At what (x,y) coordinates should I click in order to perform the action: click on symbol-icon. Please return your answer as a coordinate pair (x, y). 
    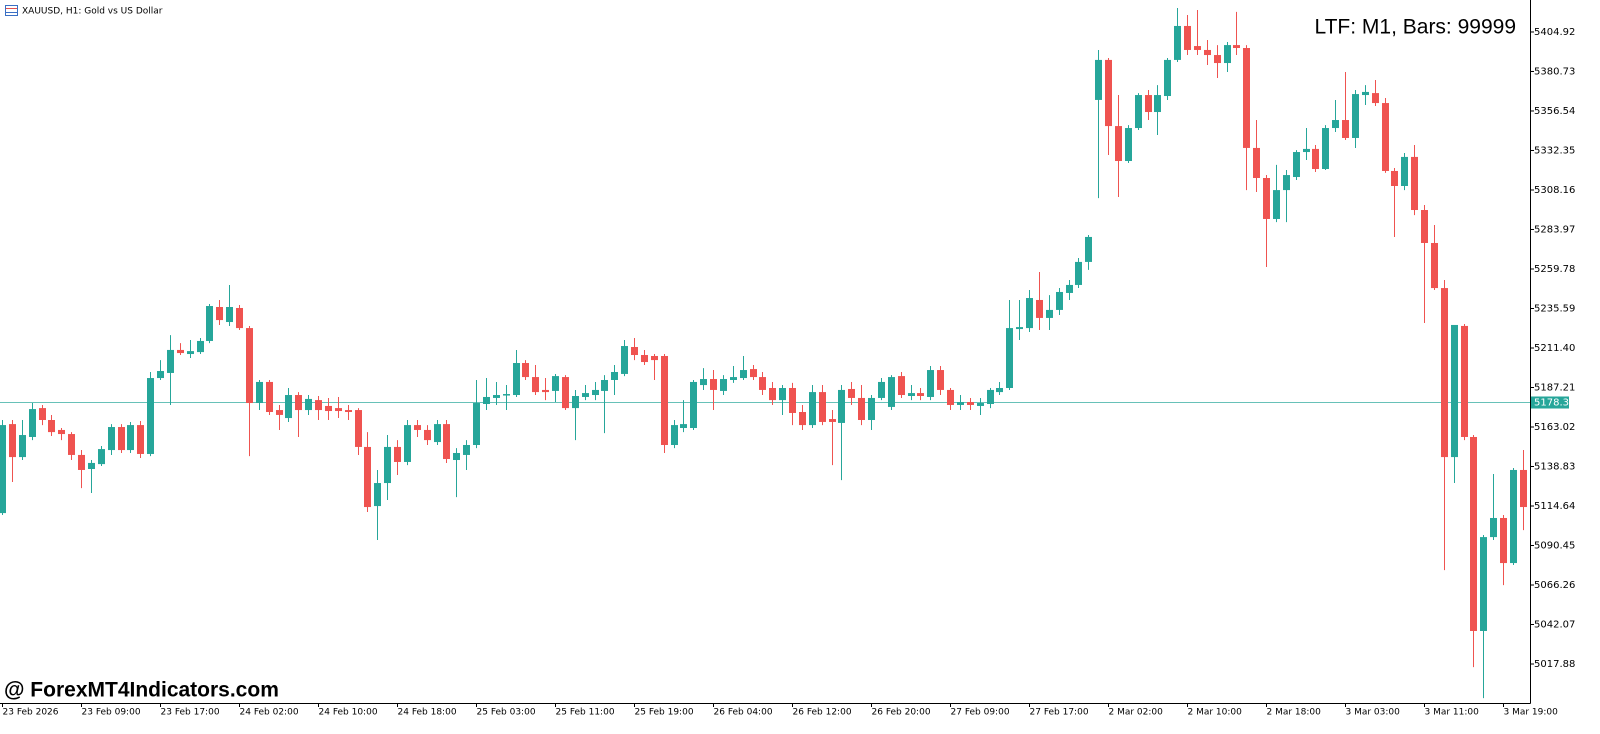
    Looking at the image, I should click on (11, 10).